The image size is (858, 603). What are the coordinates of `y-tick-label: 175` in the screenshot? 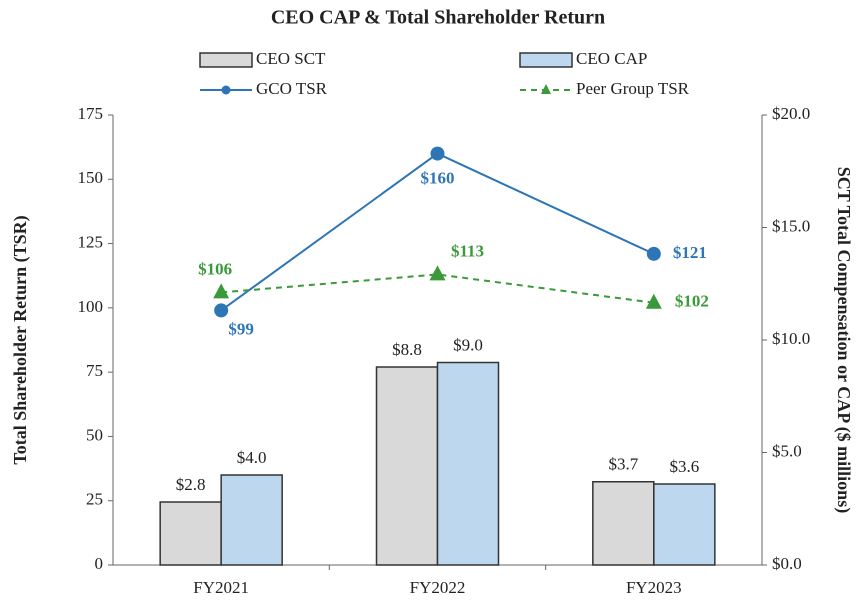 It's located at (91, 113).